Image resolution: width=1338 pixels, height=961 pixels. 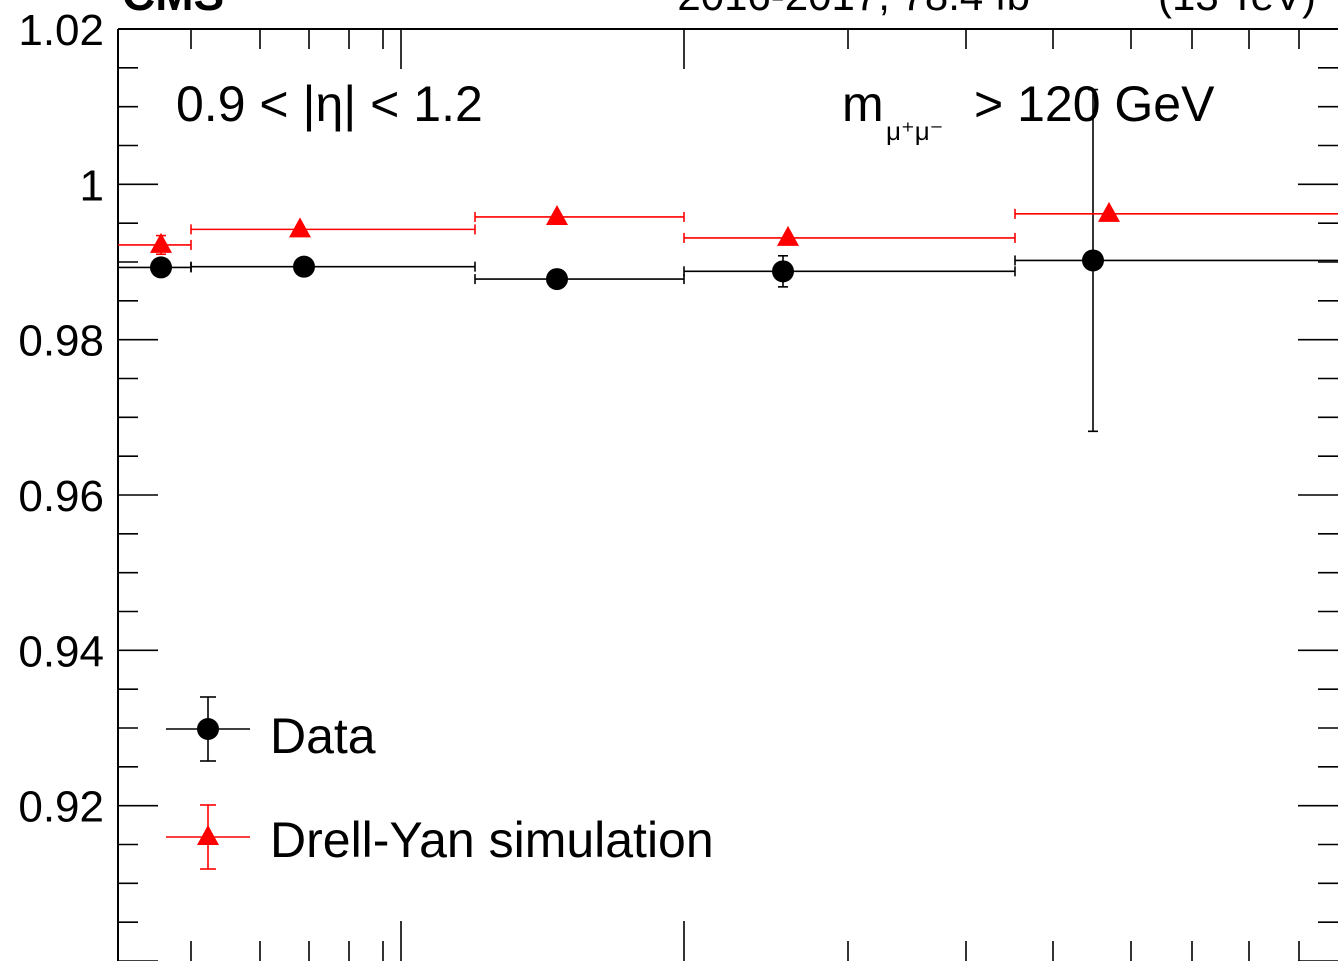 What do you see at coordinates (323, 736) in the screenshot?
I see `legend-data-label: Data` at bounding box center [323, 736].